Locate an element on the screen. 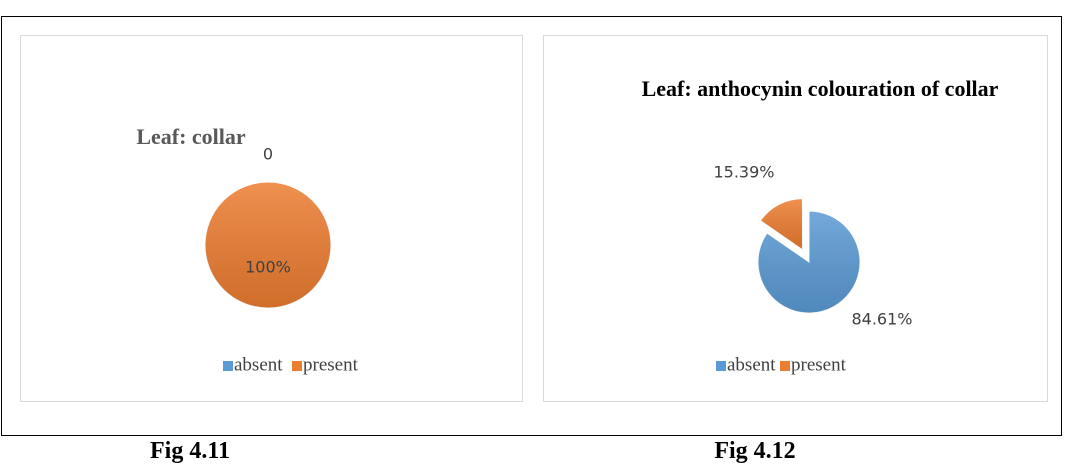 The height and width of the screenshot is (465, 1065). data-label: 0 is located at coordinates (268, 154).